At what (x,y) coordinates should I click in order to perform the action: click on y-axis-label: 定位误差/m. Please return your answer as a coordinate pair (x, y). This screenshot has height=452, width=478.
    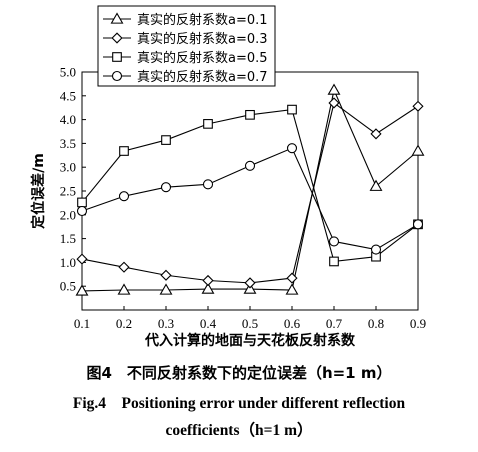
    Looking at the image, I should click on (38, 191).